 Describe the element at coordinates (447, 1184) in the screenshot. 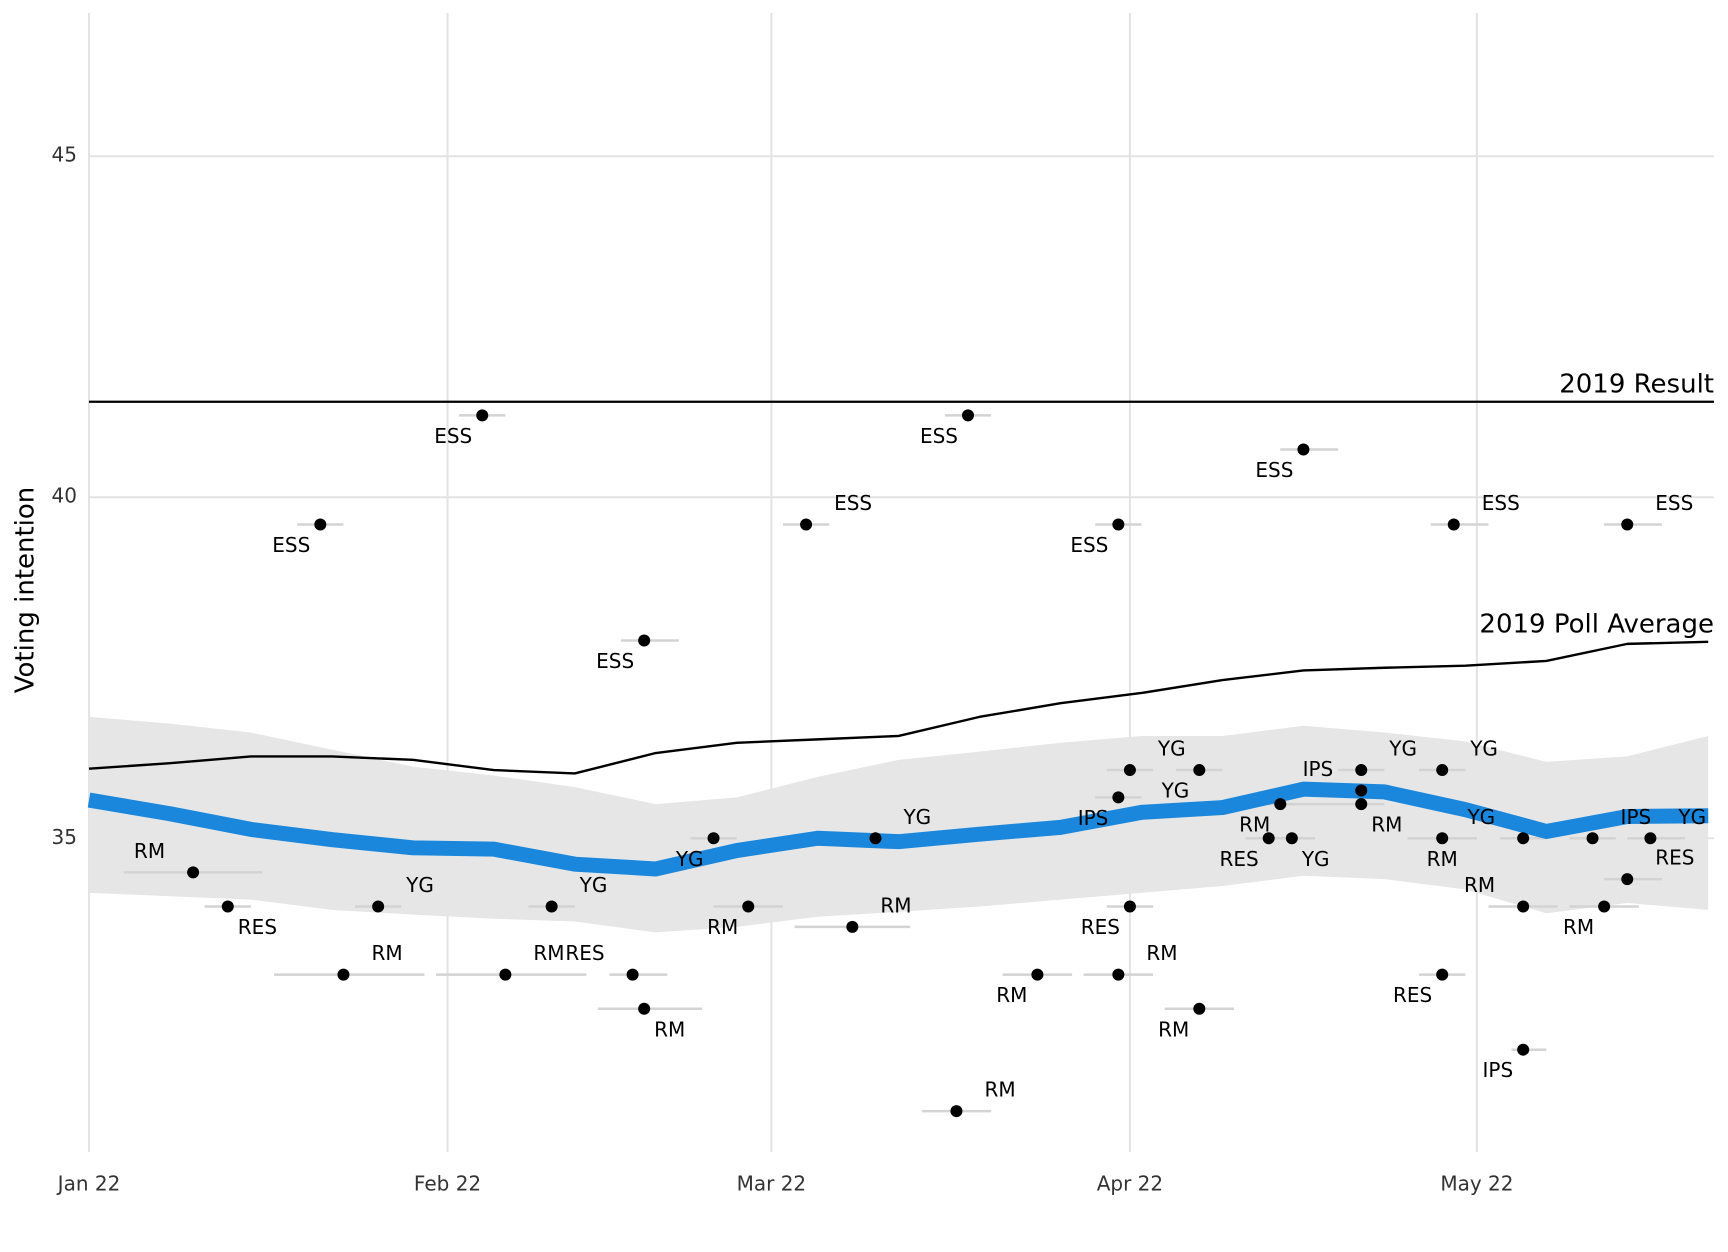

I see `x-tick-label: Feb 22` at that location.